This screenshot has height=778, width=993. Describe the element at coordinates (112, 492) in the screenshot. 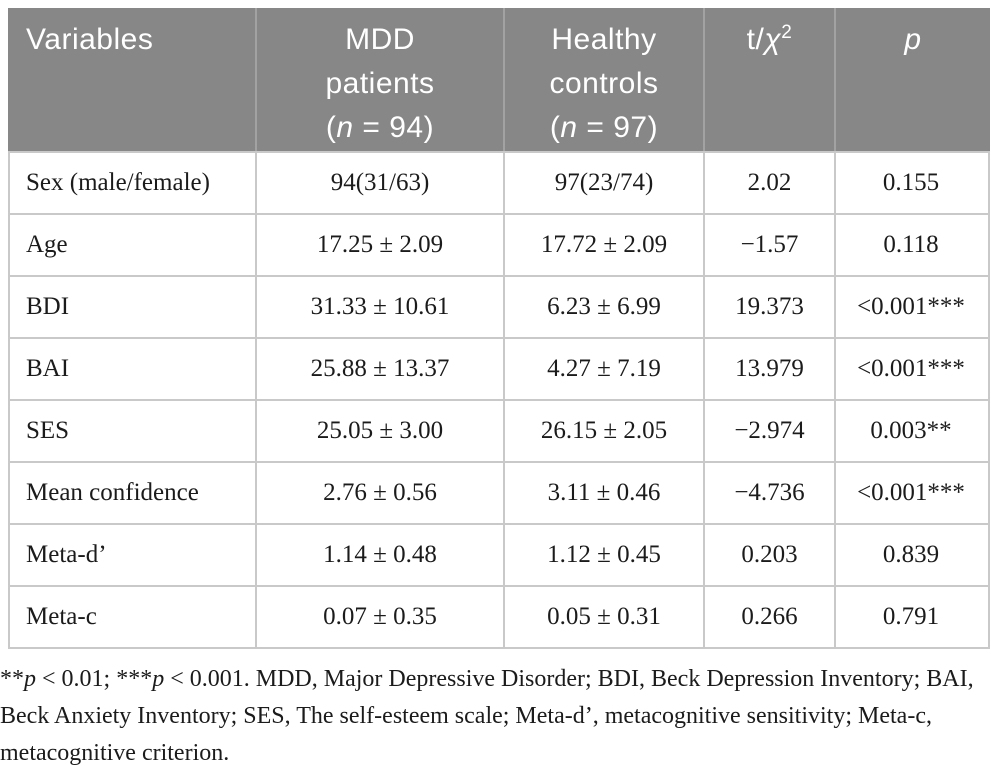

I see `cell-variable: Mean confidence` at that location.